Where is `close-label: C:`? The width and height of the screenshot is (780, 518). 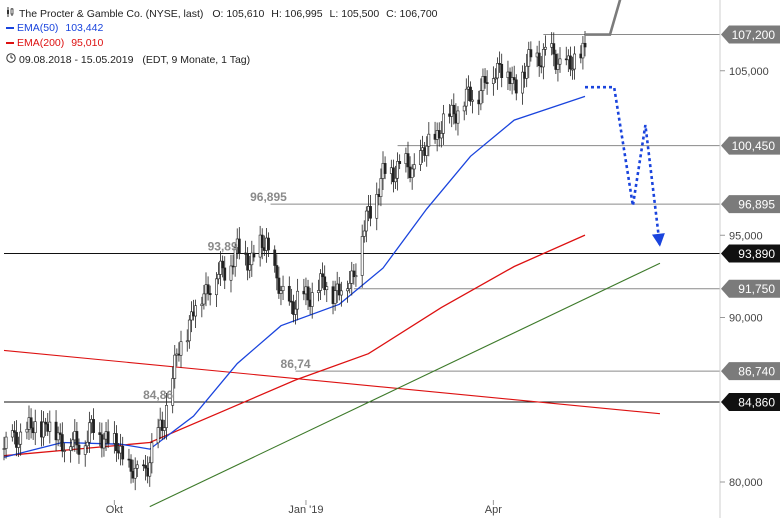
close-label: C: is located at coordinates (391, 14).